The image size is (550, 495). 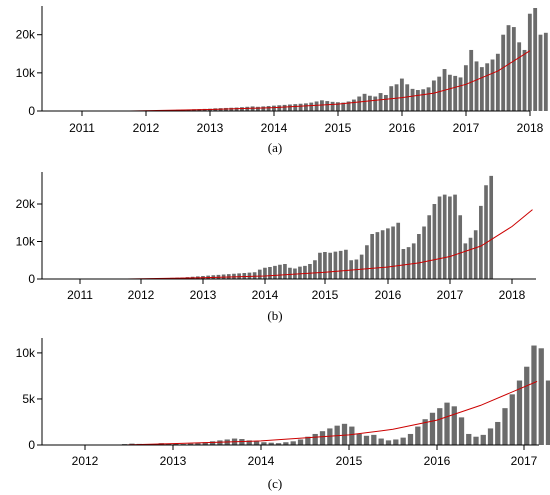 What do you see at coordinates (274, 315) in the screenshot?
I see `panel-caption: (b)` at bounding box center [274, 315].